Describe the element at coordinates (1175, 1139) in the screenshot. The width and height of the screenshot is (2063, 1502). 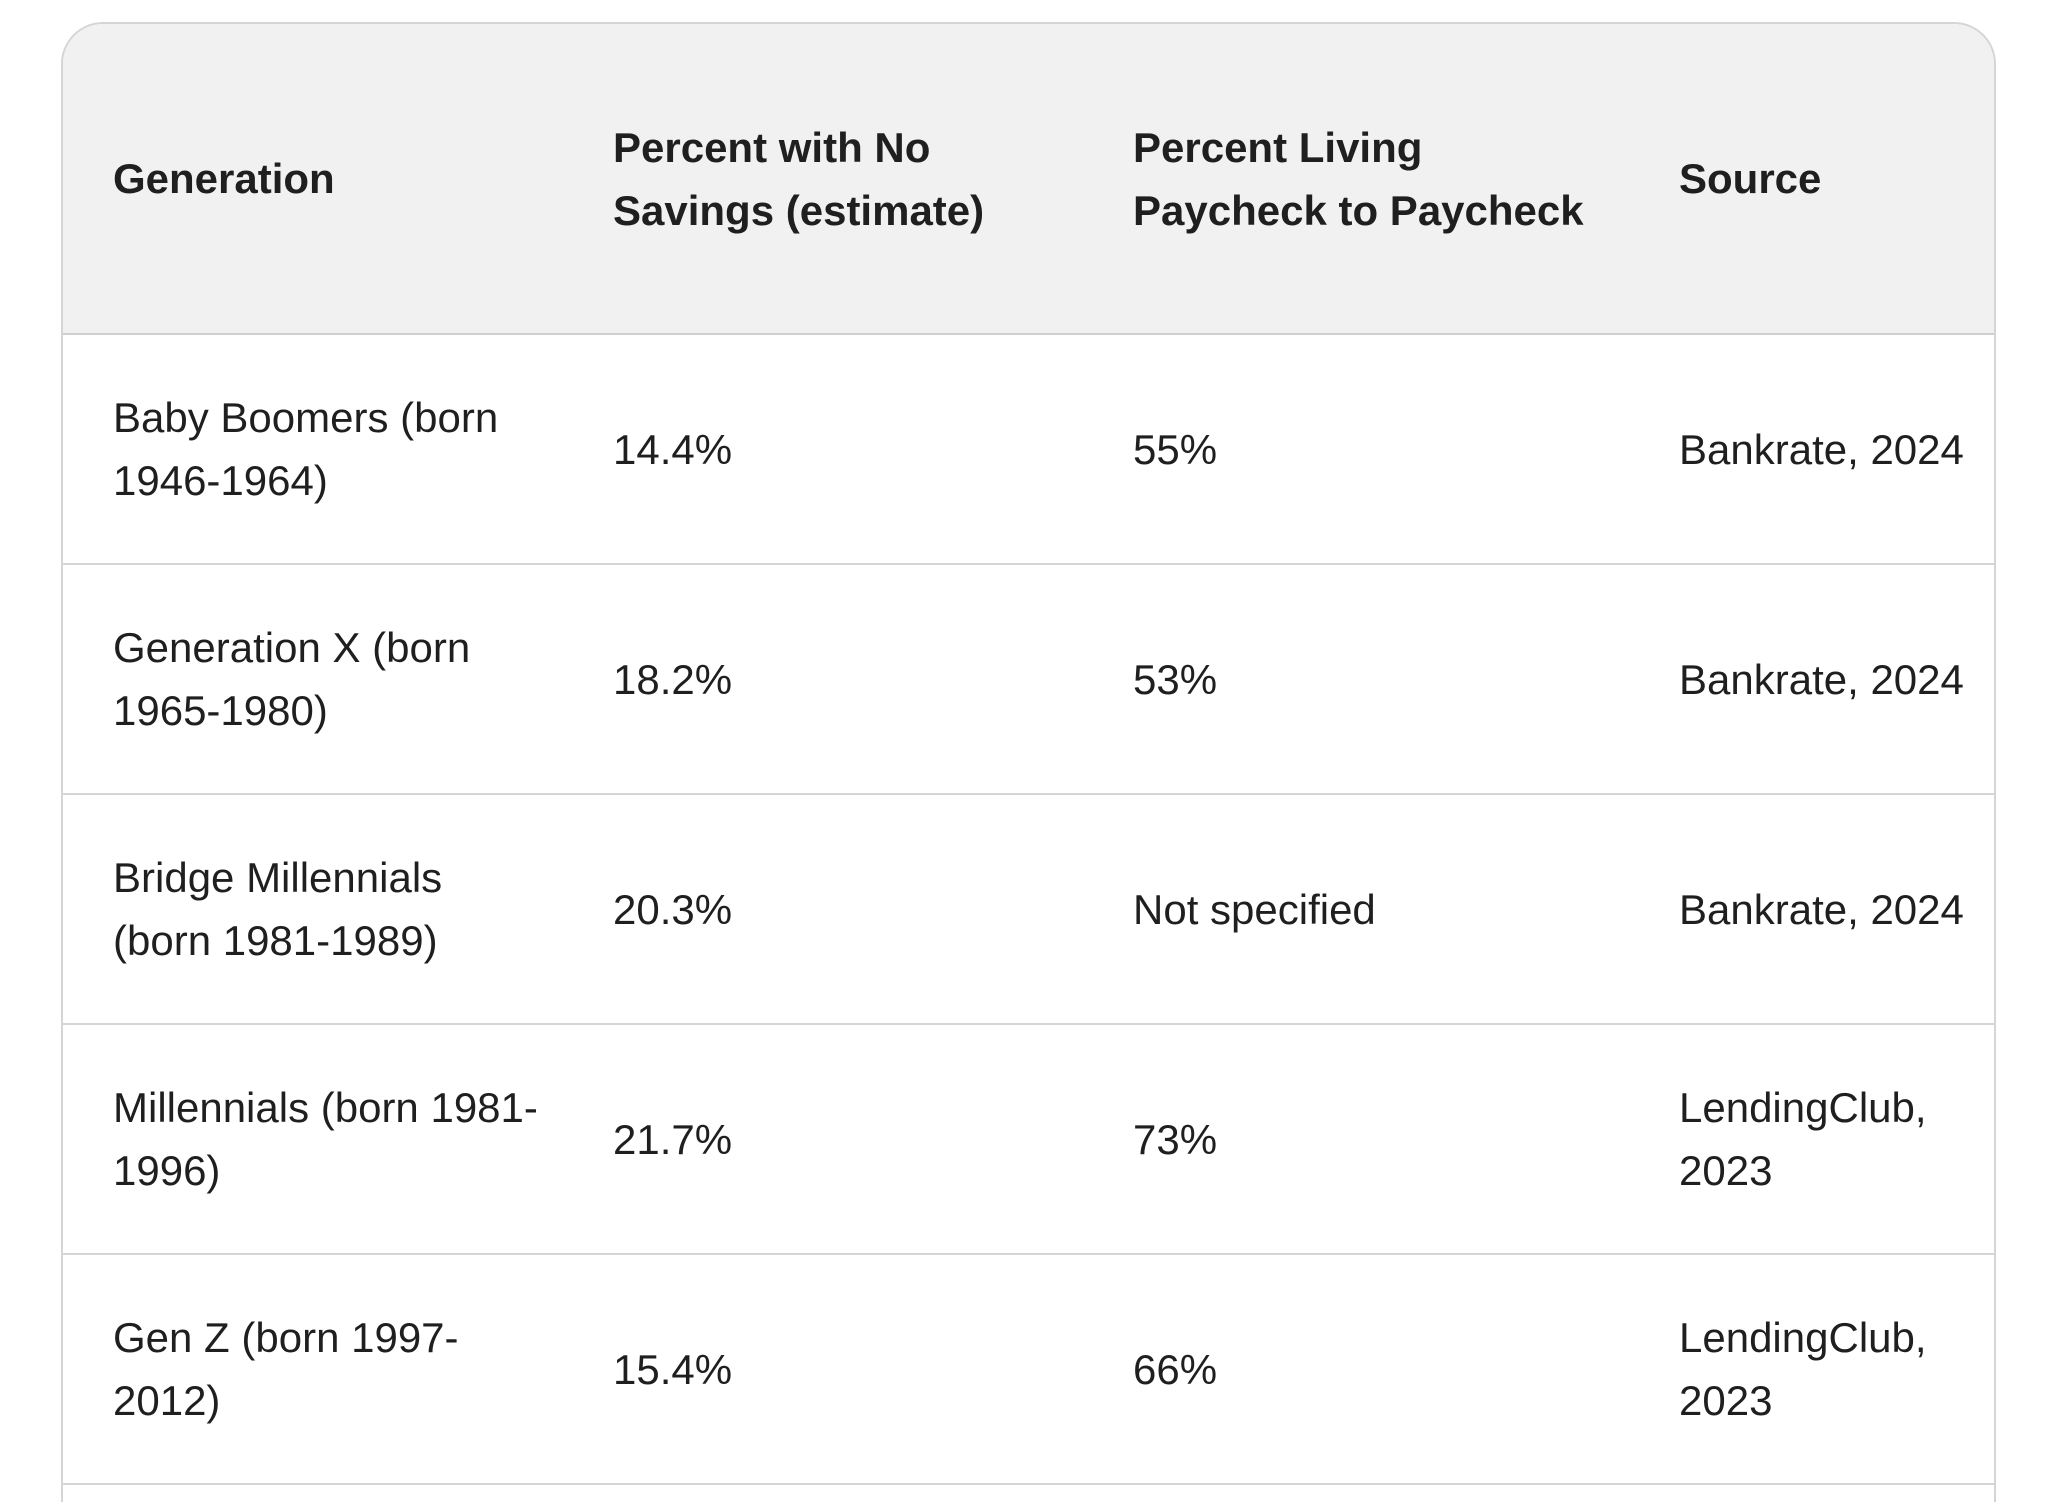
I see `cell-paycheck: 73%` at that location.